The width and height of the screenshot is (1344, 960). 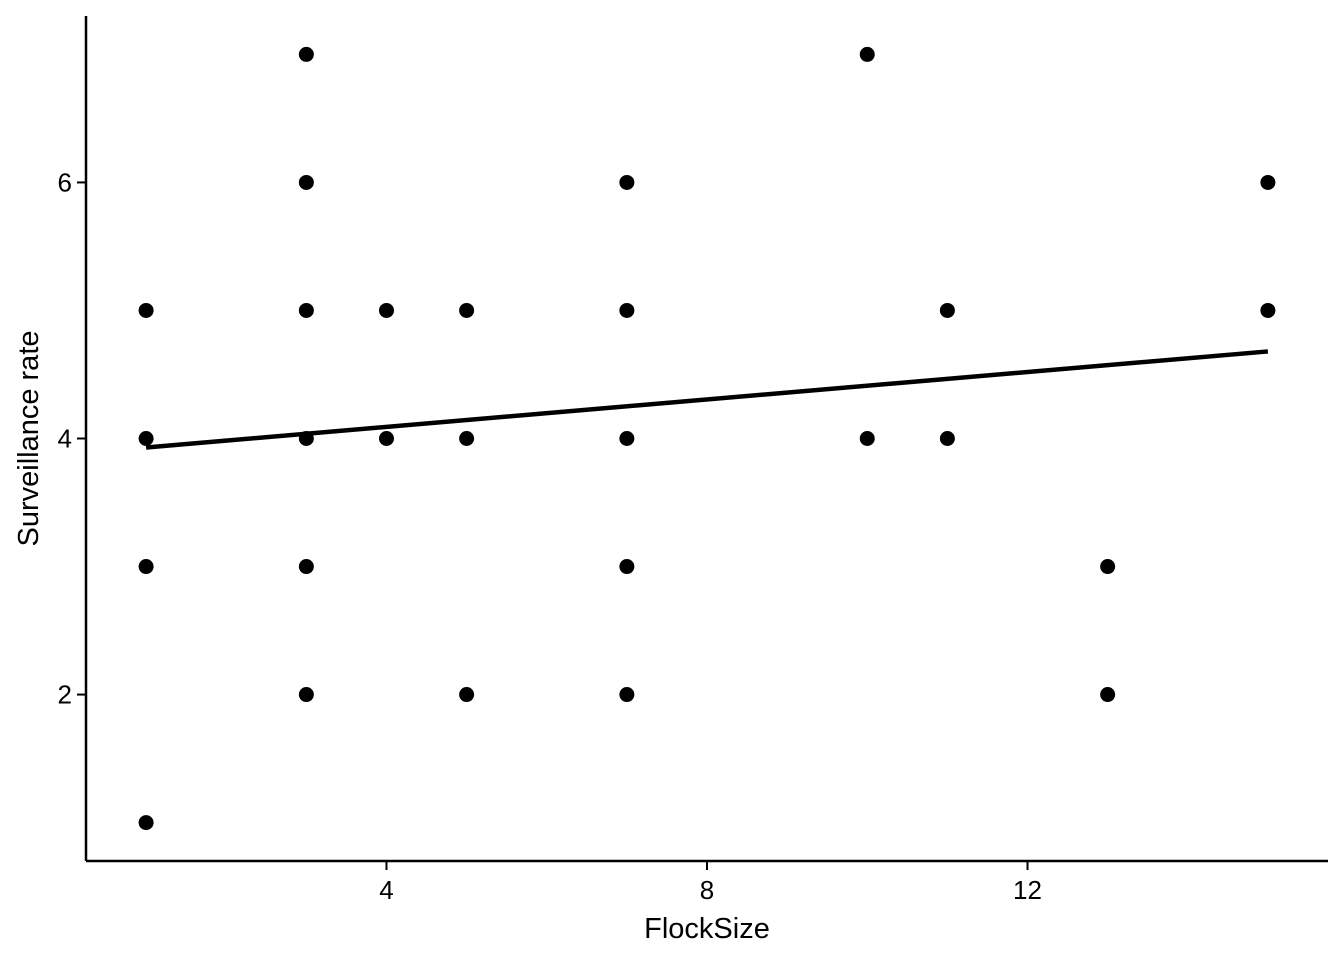 I want to click on y-tick-label: 4, so click(x=65, y=439).